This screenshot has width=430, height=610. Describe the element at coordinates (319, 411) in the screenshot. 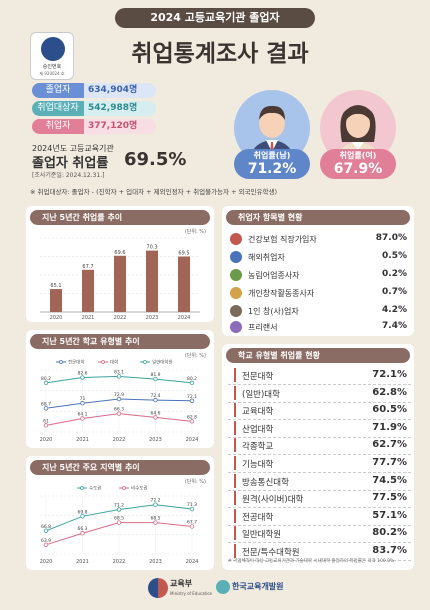

I see `school-type-row: 교육대학 60.5%` at that location.